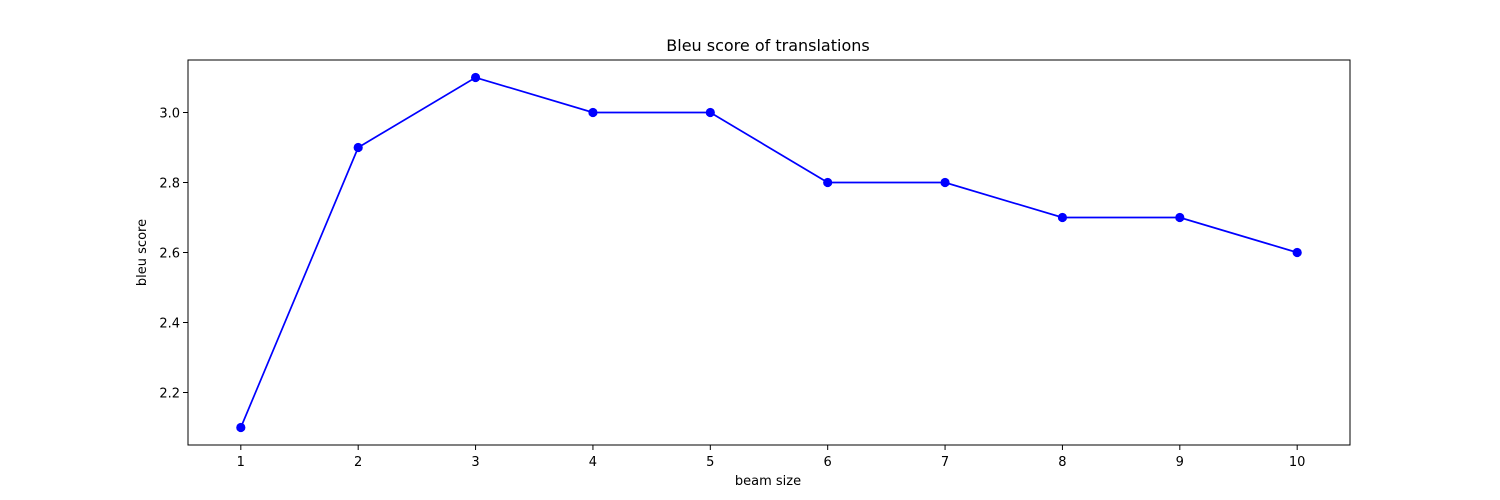  I want to click on x-tick-label: 9, so click(1180, 462).